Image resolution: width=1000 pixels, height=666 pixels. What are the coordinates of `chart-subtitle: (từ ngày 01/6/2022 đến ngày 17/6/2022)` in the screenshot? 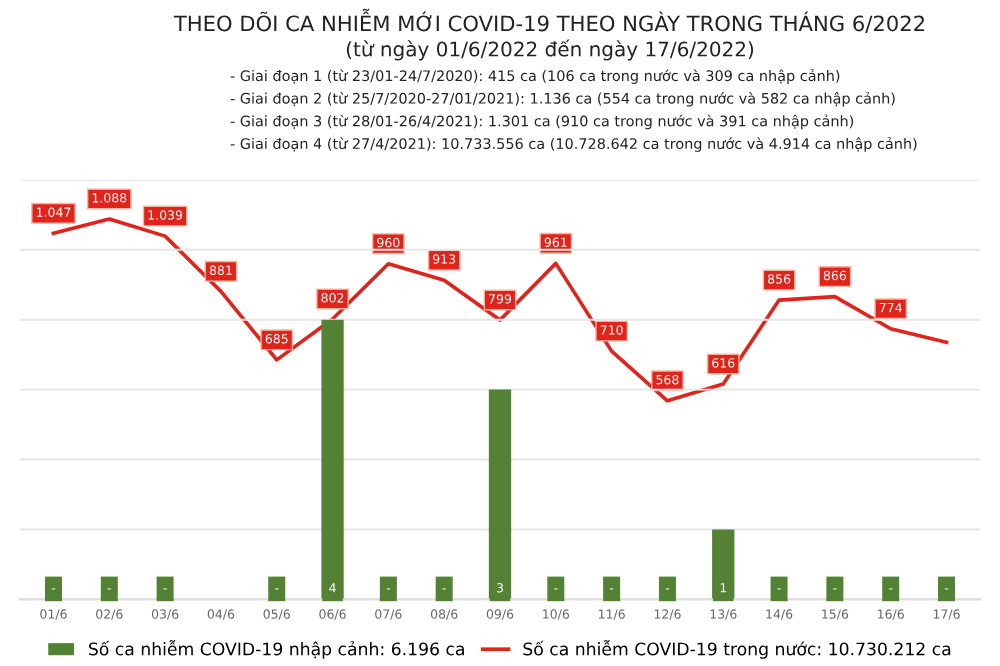 It's located at (550, 50).